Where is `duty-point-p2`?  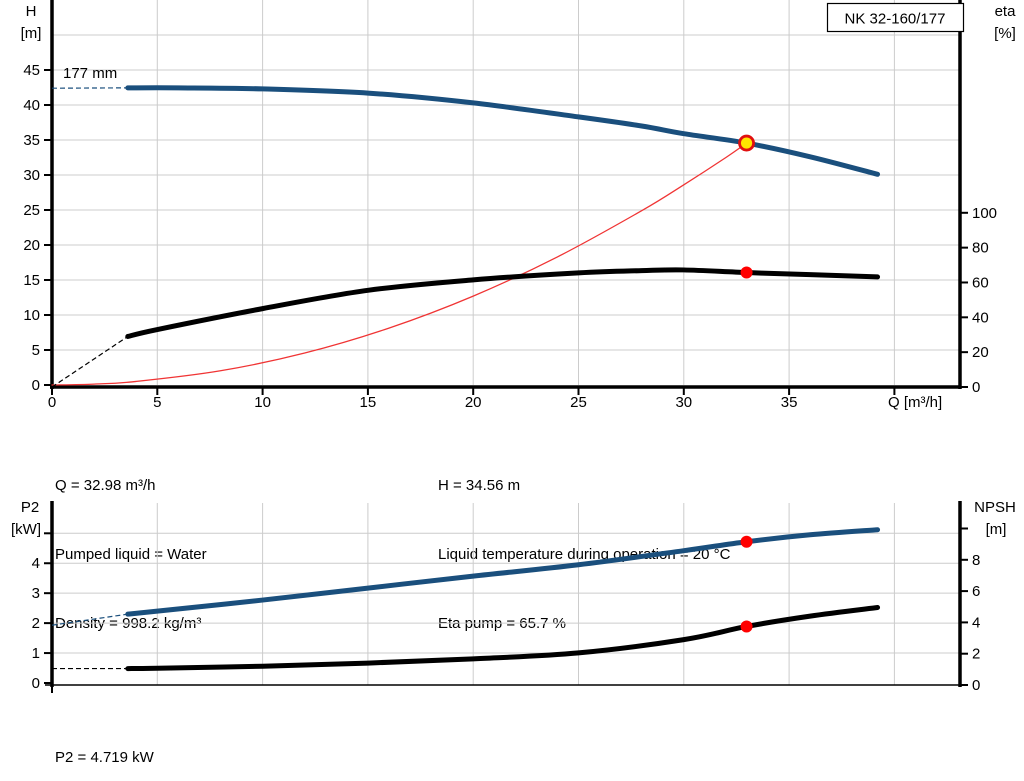
duty-point-p2 is located at coordinates (746, 541).